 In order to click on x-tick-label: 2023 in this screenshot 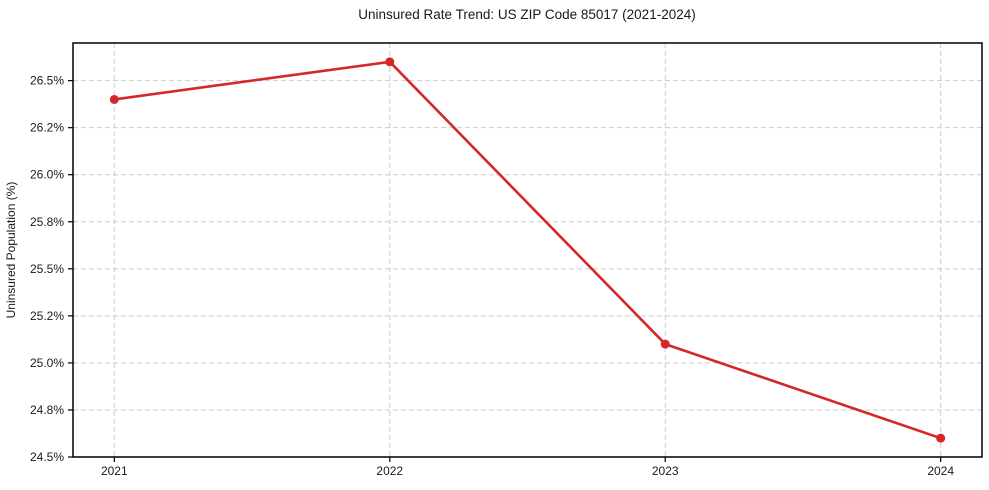, I will do `click(665, 471)`.